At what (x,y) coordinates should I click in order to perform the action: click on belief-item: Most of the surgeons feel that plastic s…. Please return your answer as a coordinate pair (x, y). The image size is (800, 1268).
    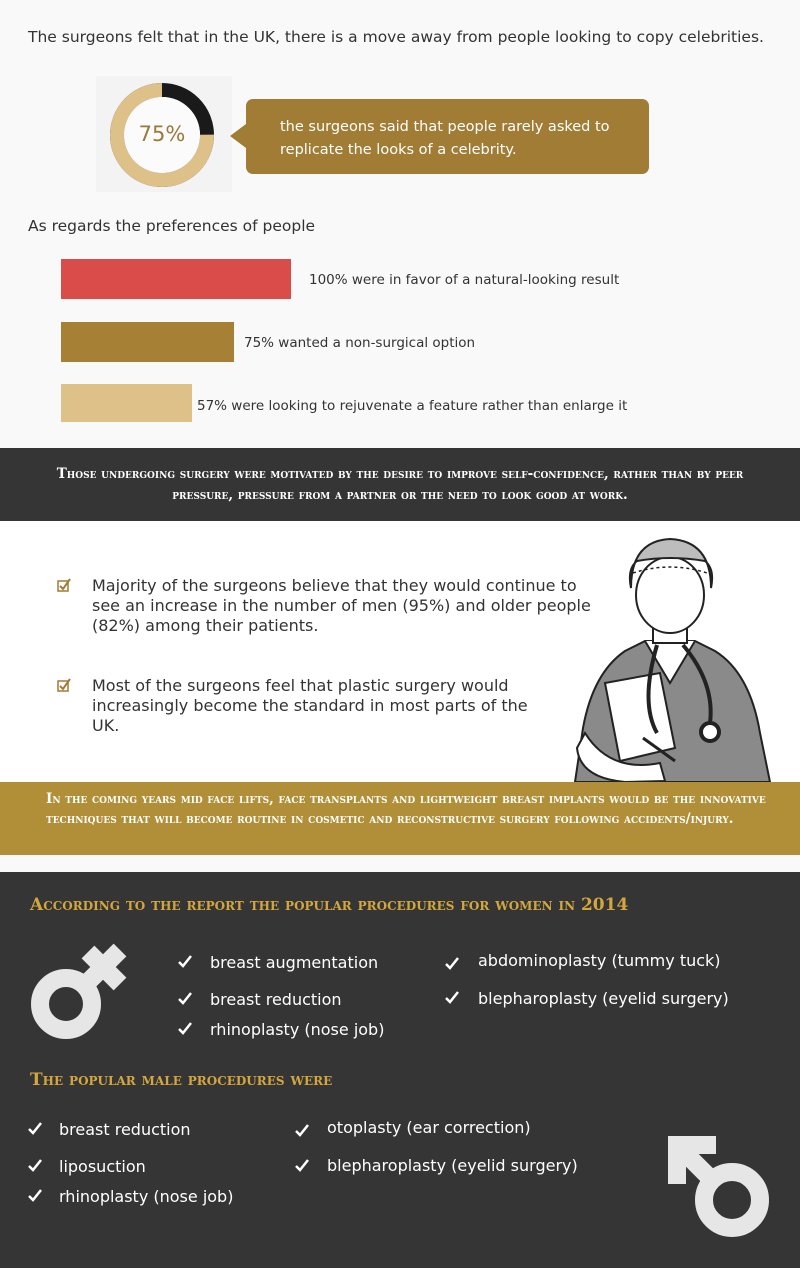
    Looking at the image, I should click on (310, 705).